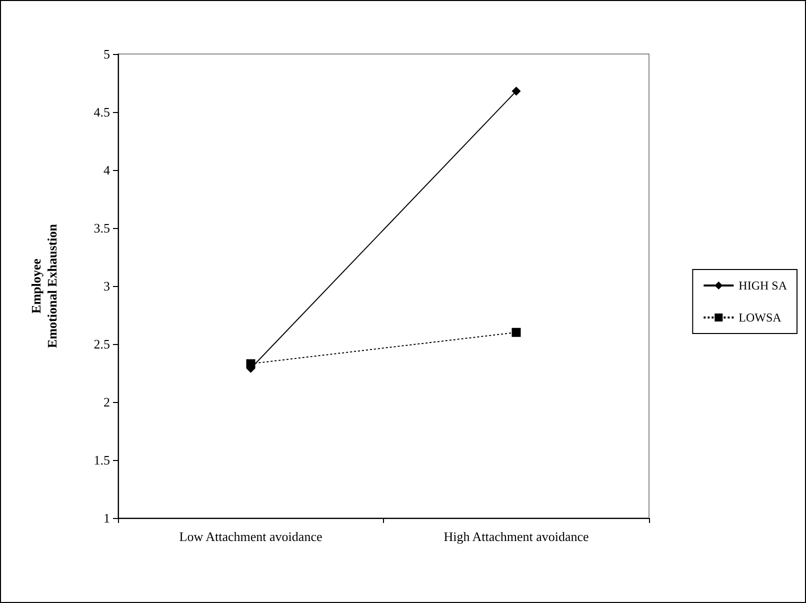 This screenshot has width=806, height=603. I want to click on y-tick-label: 4, so click(107, 170).